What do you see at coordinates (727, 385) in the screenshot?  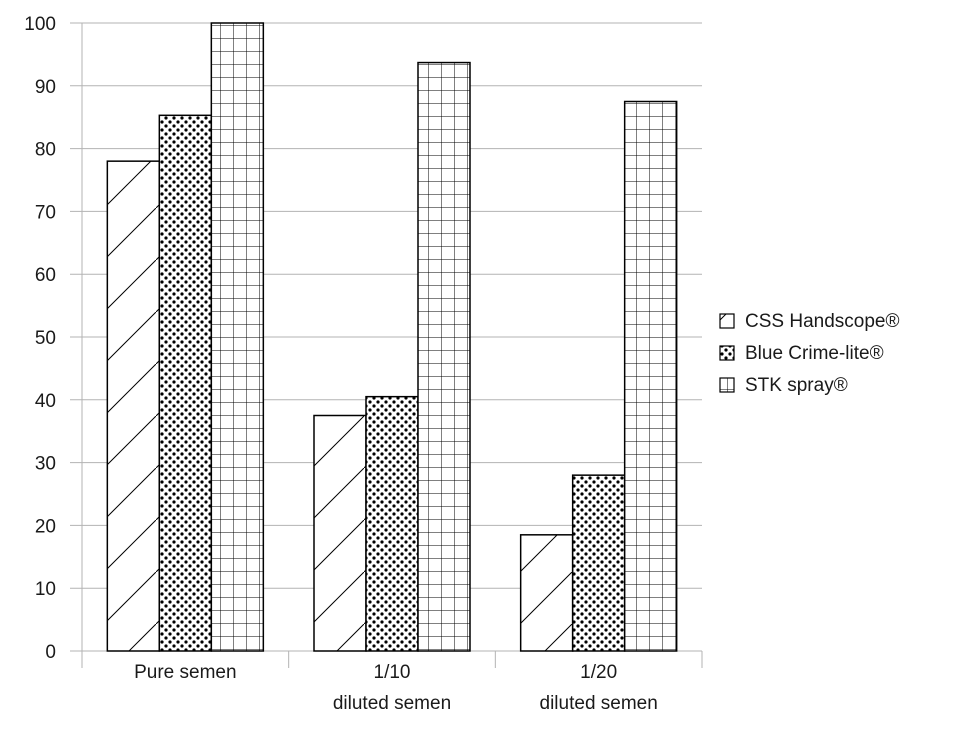 I see `legend-swatch-grid` at bounding box center [727, 385].